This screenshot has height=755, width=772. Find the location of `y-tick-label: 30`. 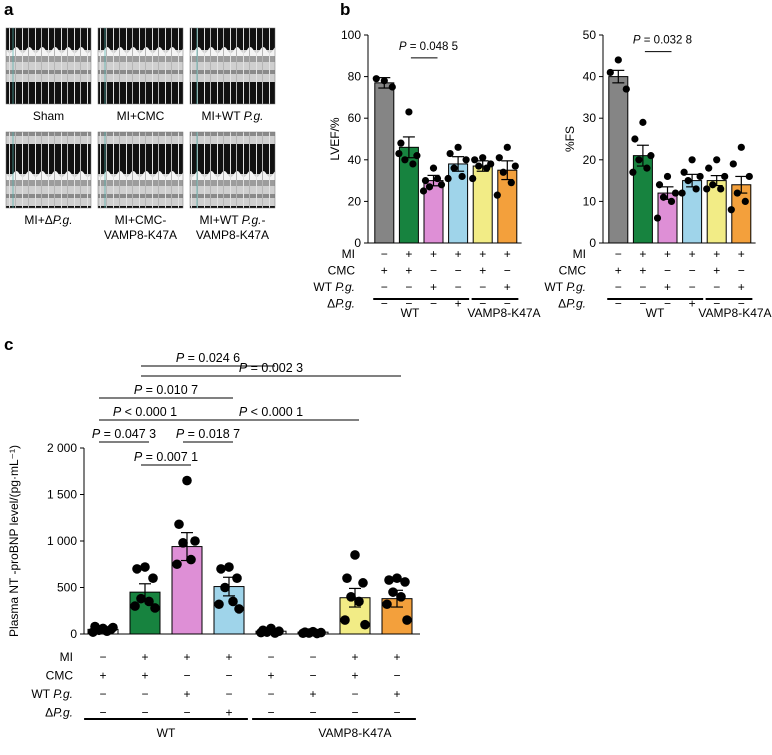

y-tick-label: 30 is located at coordinates (590, 118).